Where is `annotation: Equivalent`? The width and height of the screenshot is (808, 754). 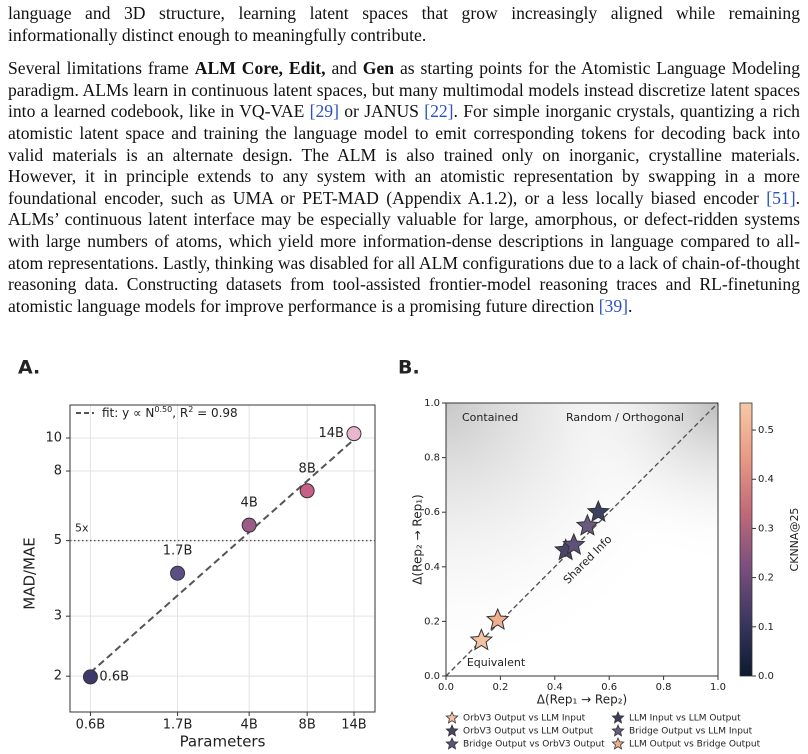
annotation: Equivalent is located at coordinates (496, 662).